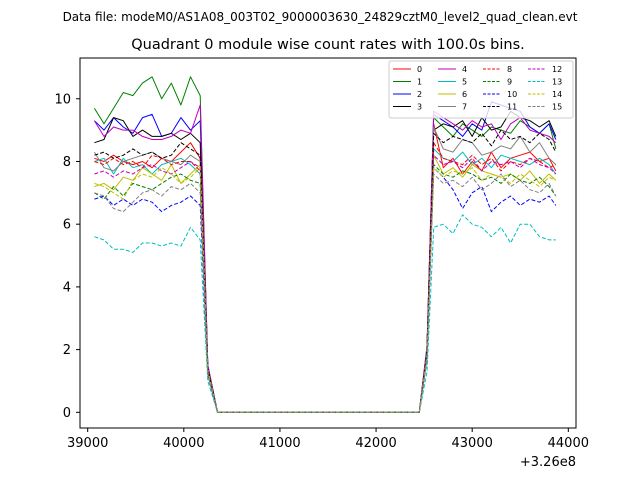 Image resolution: width=640 pixels, height=480 pixels. Describe the element at coordinates (509, 69) in the screenshot. I see `legend-label-8: 8` at that location.